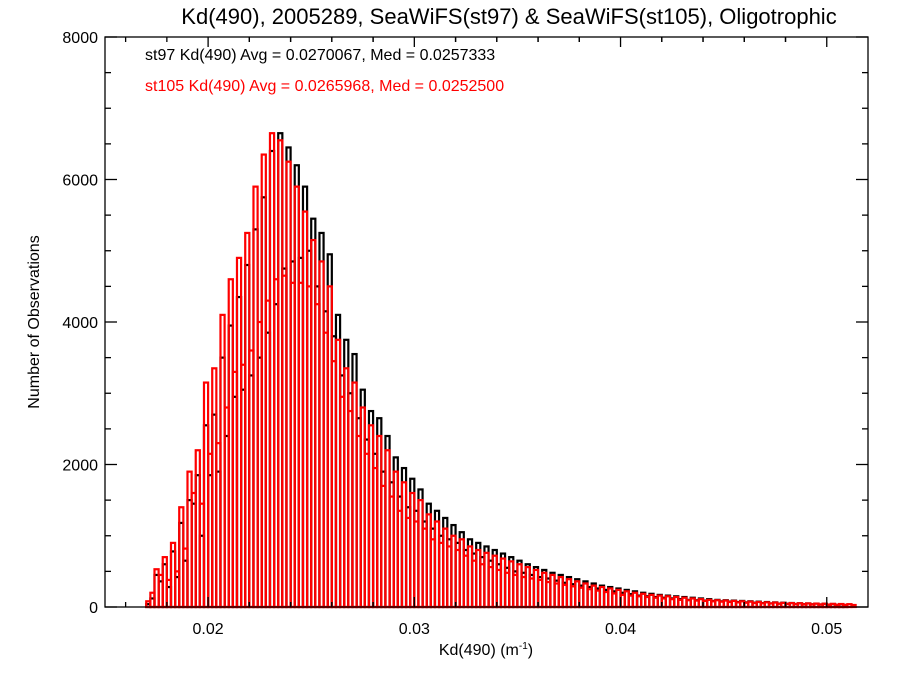 This screenshot has height=675, width=900. Describe the element at coordinates (80, 466) in the screenshot. I see `y-tick-label: 2000` at that location.